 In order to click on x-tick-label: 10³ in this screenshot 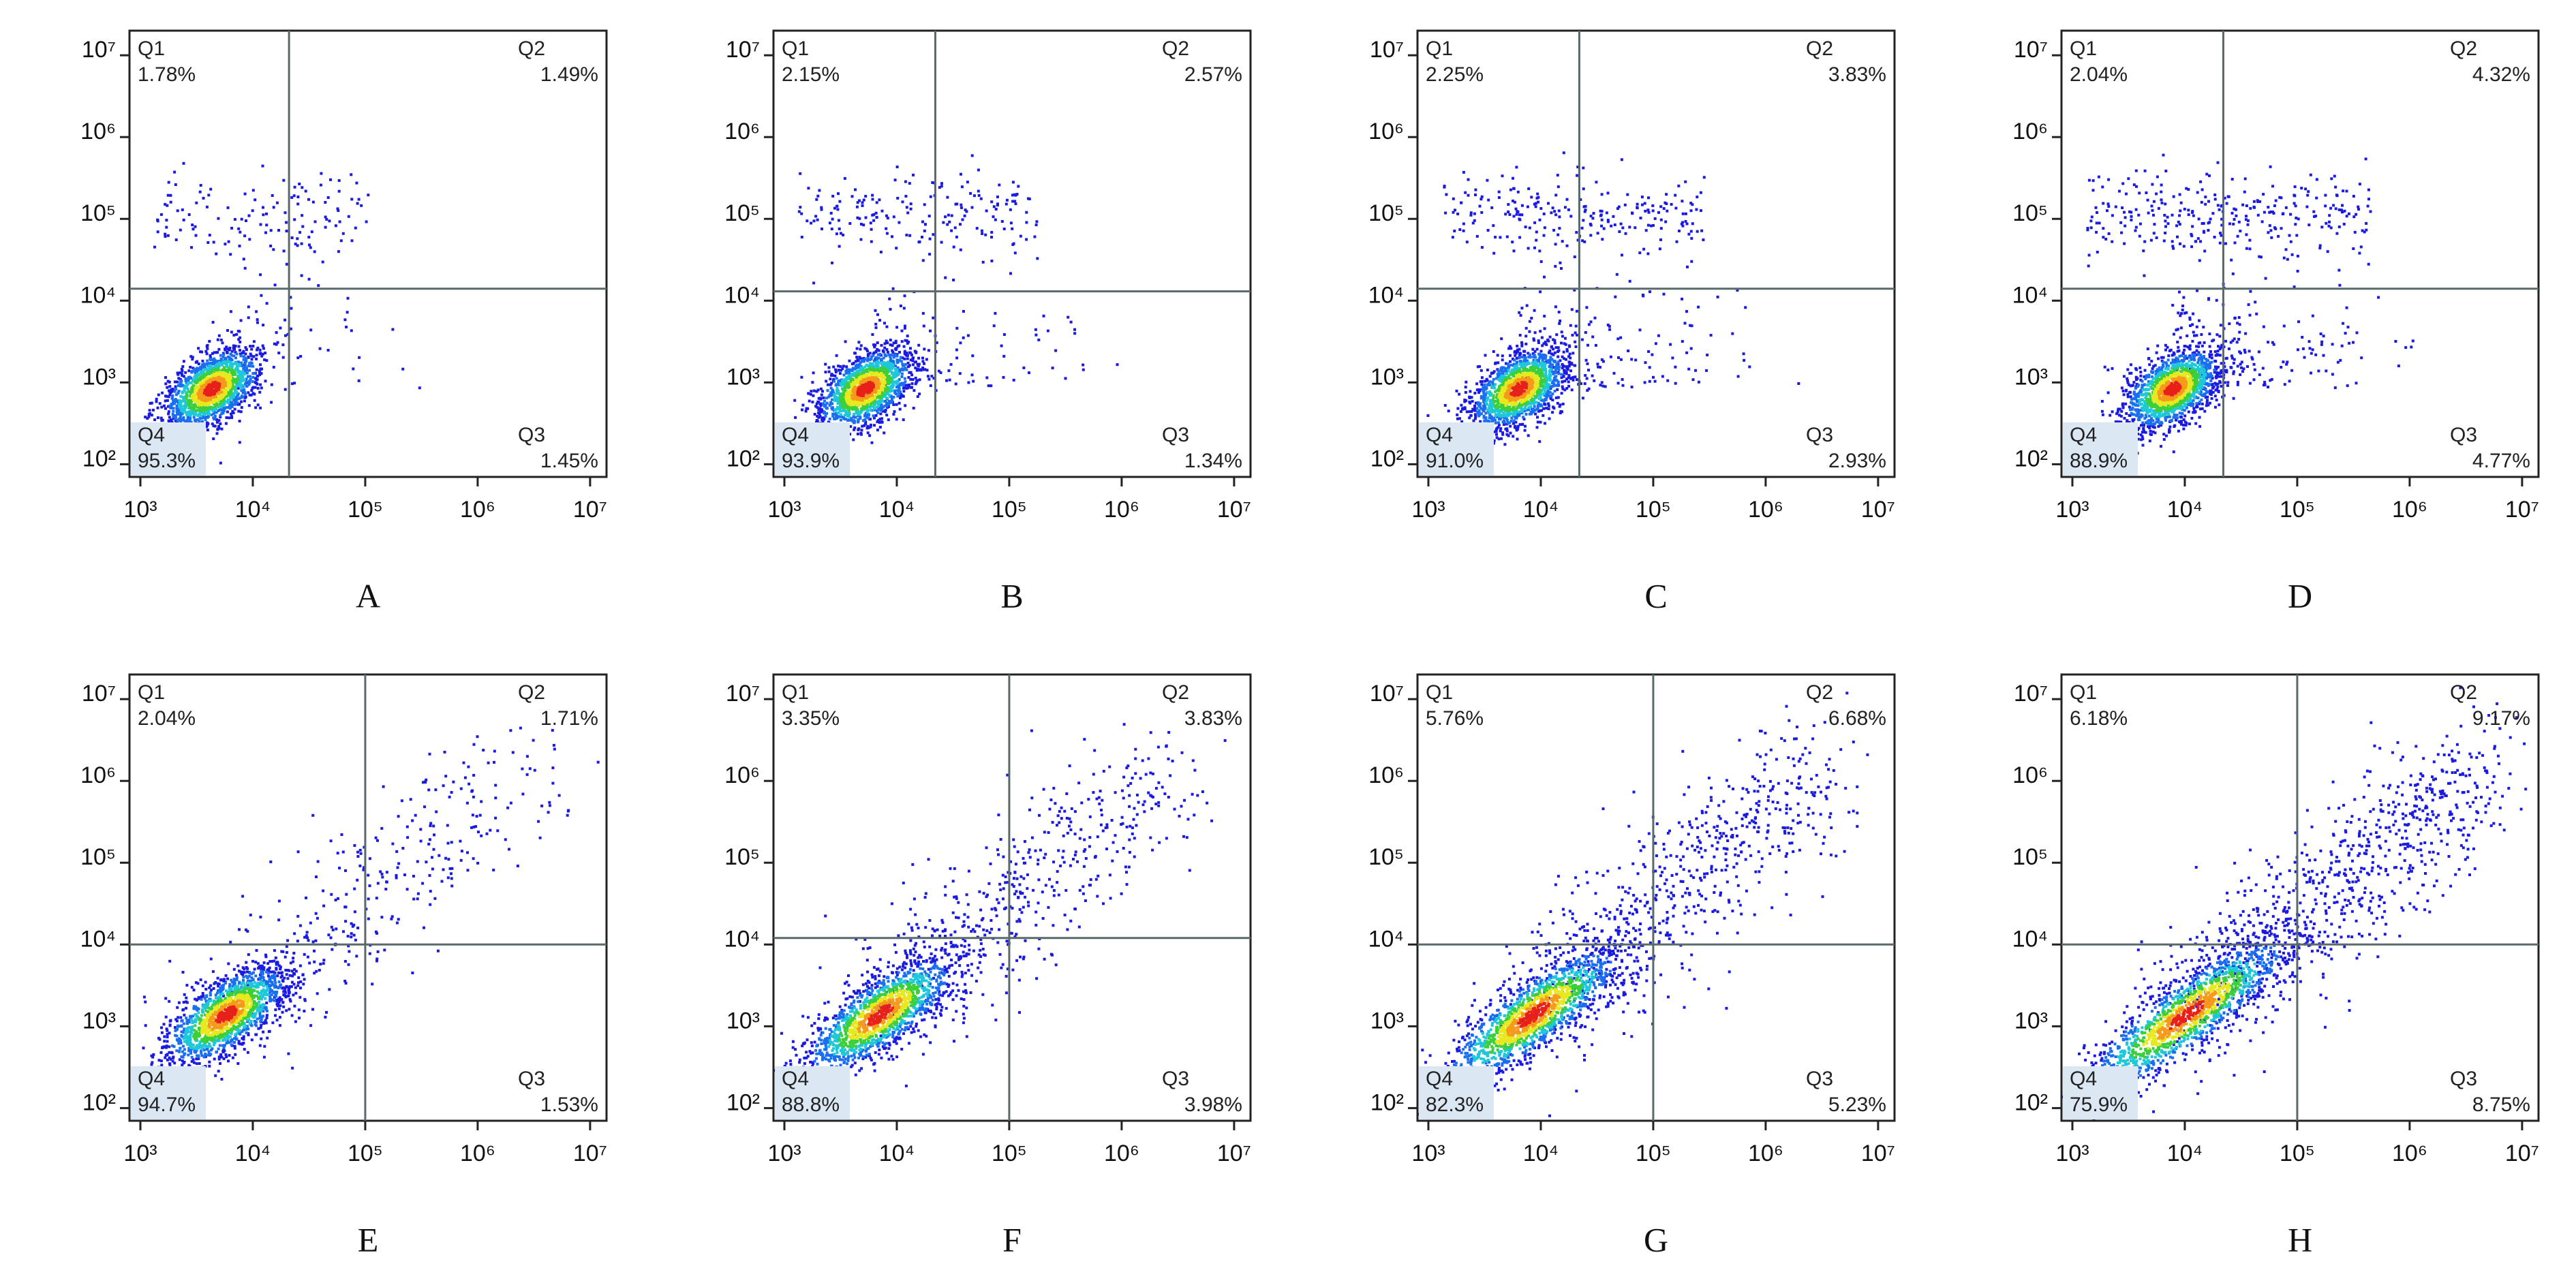, I will do `click(140, 510)`.